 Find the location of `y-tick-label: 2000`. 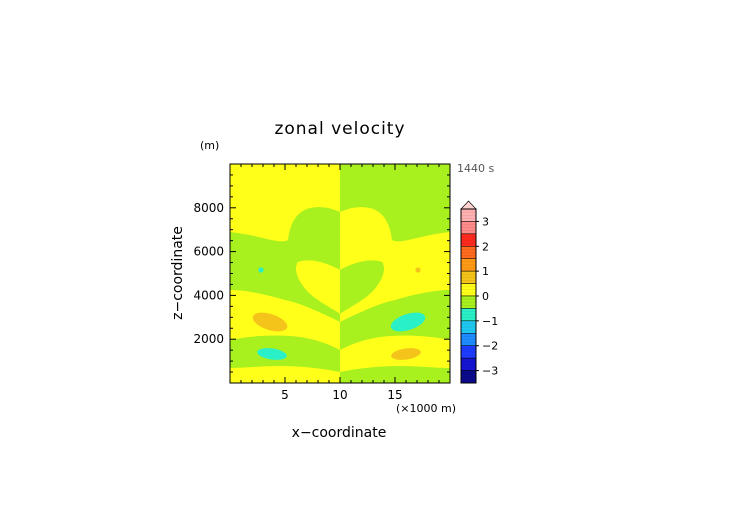

y-tick-label: 2000 is located at coordinates (208, 339).